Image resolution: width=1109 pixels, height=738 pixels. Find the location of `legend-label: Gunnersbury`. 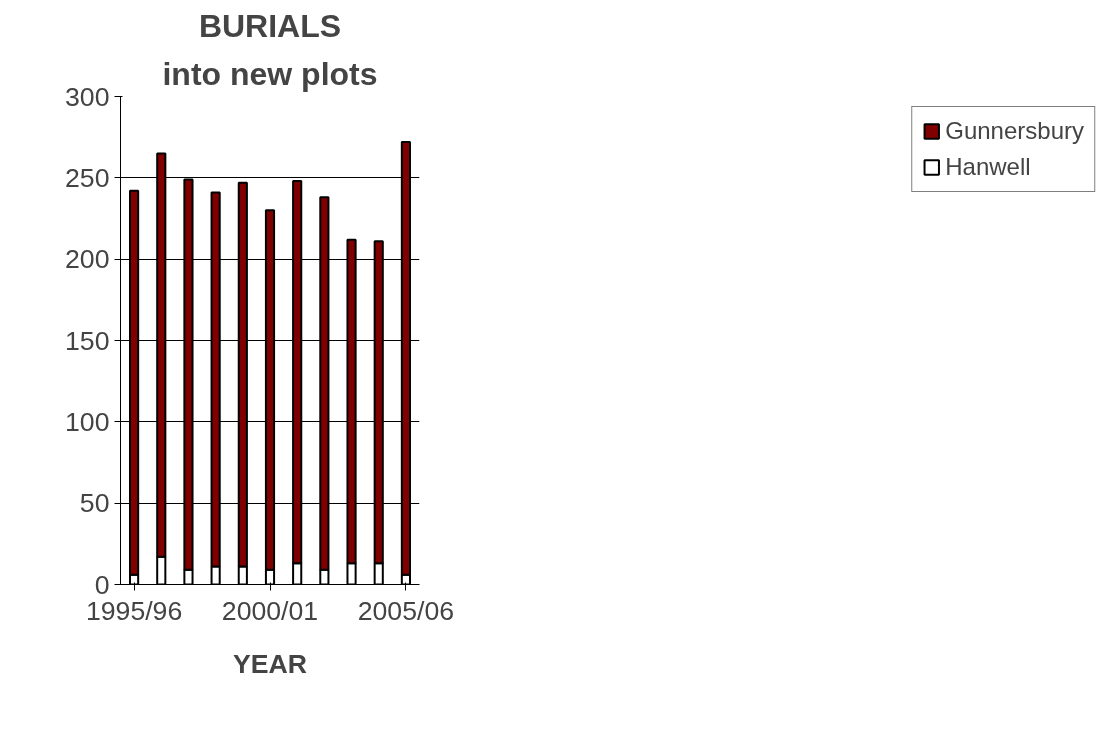

legend-label: Gunnersbury is located at coordinates (1014, 131).